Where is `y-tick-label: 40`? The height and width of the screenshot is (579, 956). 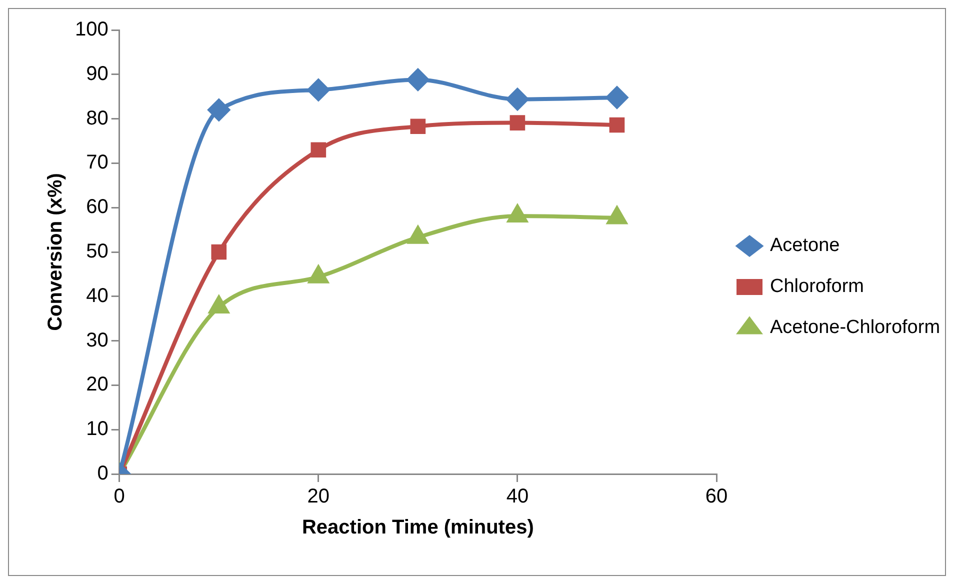
y-tick-label: 40 is located at coordinates (97, 295).